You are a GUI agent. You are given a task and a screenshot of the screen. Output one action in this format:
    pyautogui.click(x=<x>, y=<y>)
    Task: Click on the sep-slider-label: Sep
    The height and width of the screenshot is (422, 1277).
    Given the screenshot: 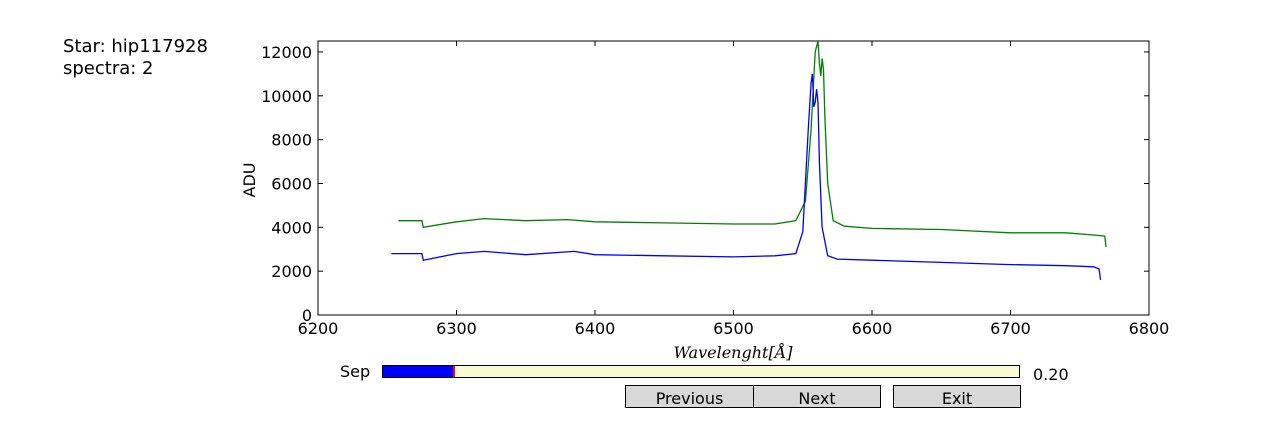 What is the action you would take?
    pyautogui.click(x=355, y=371)
    